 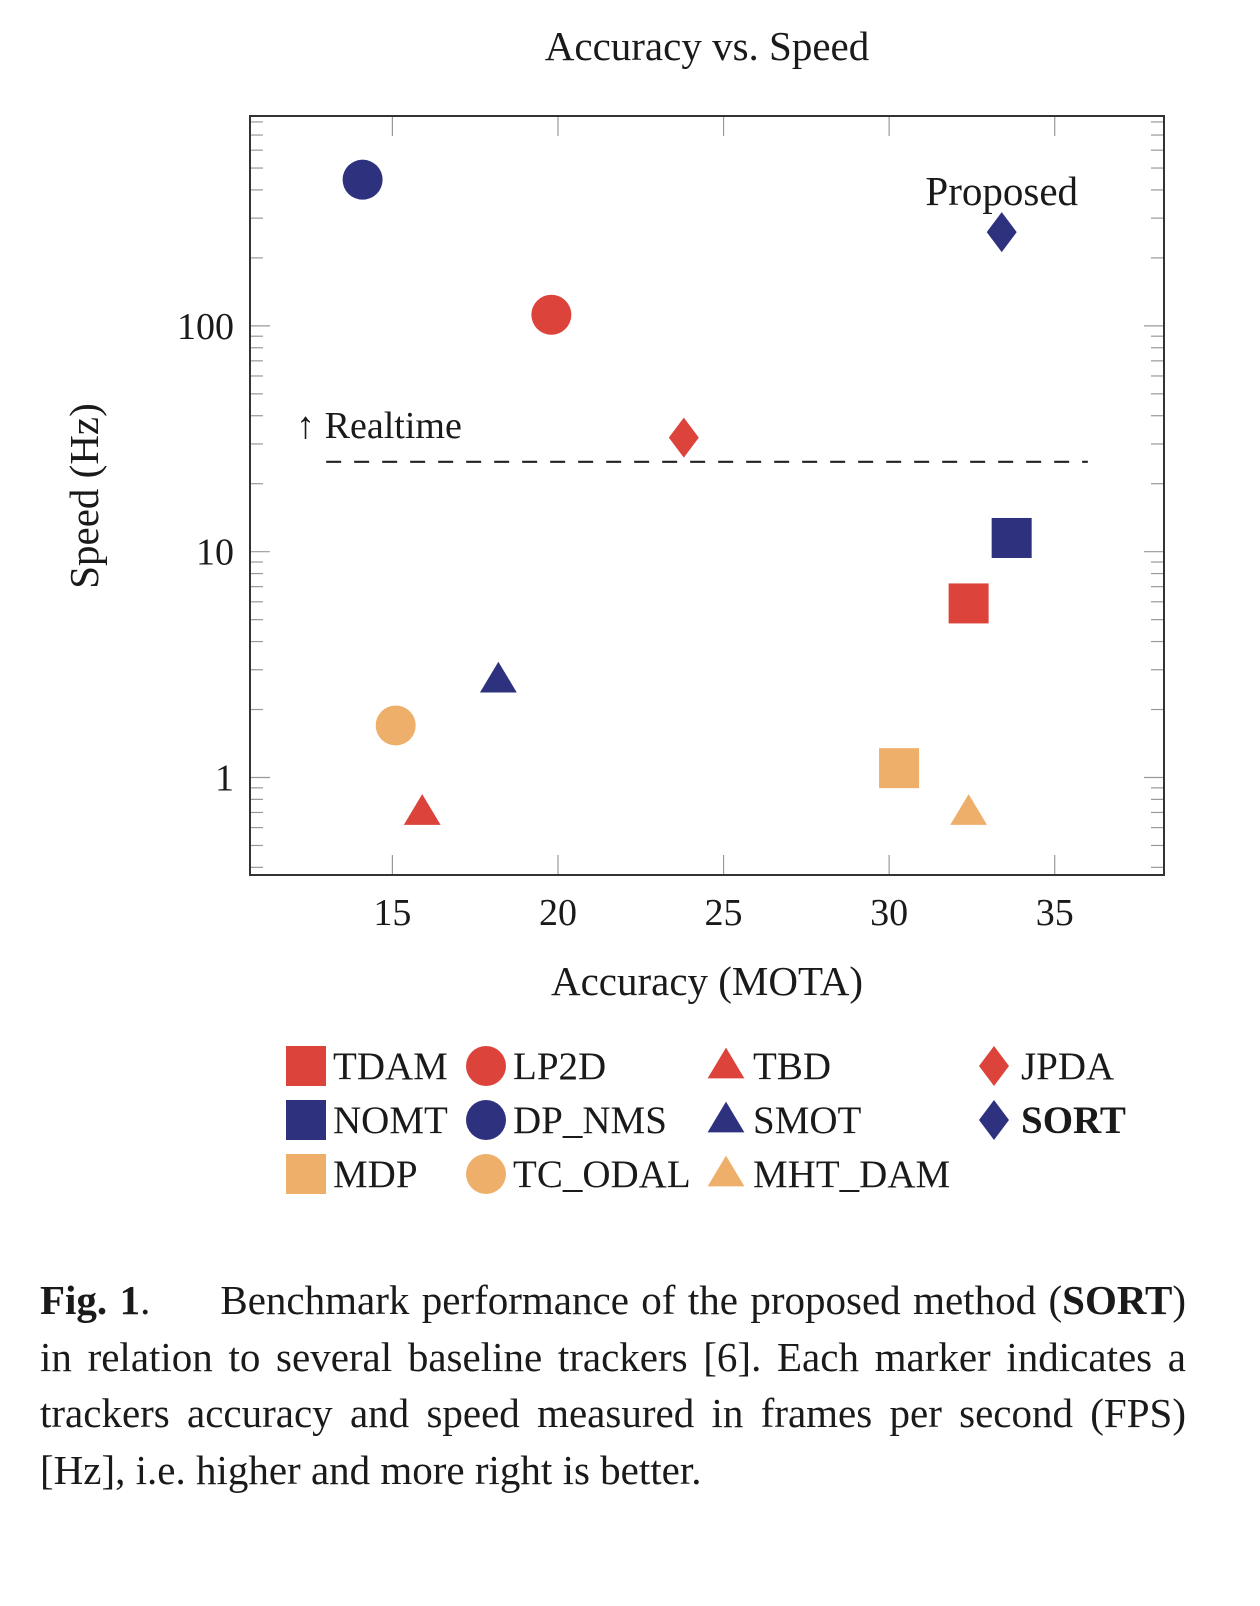 I want to click on legend-label: TBD, so click(x=792, y=1066).